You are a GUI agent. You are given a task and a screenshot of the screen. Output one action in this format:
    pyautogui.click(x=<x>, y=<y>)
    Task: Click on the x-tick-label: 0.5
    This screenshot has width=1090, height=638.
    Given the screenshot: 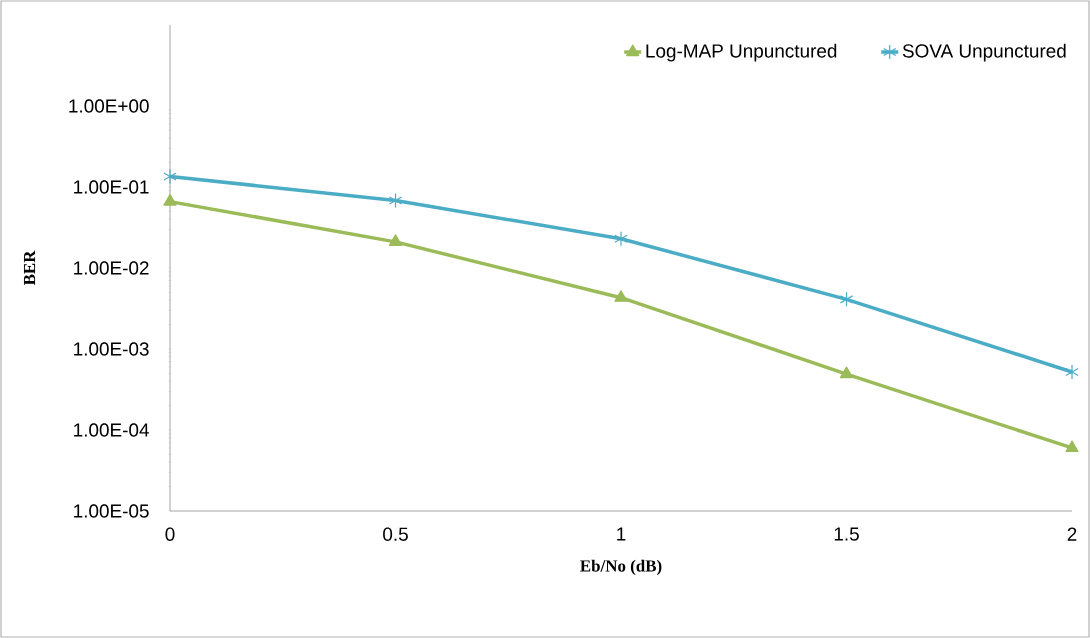 What is the action you would take?
    pyautogui.click(x=395, y=534)
    